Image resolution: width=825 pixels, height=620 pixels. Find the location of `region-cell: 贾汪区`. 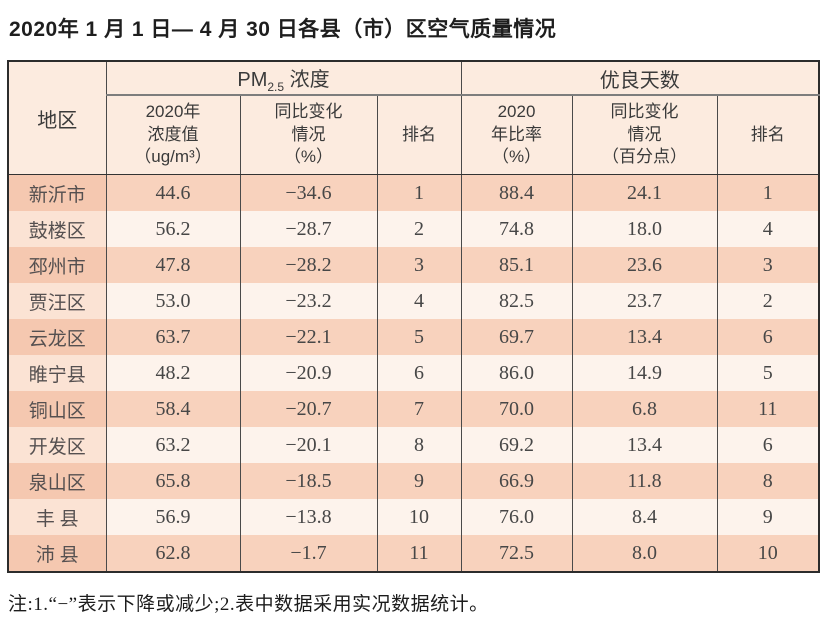

region-cell: 贾汪区 is located at coordinates (57, 301).